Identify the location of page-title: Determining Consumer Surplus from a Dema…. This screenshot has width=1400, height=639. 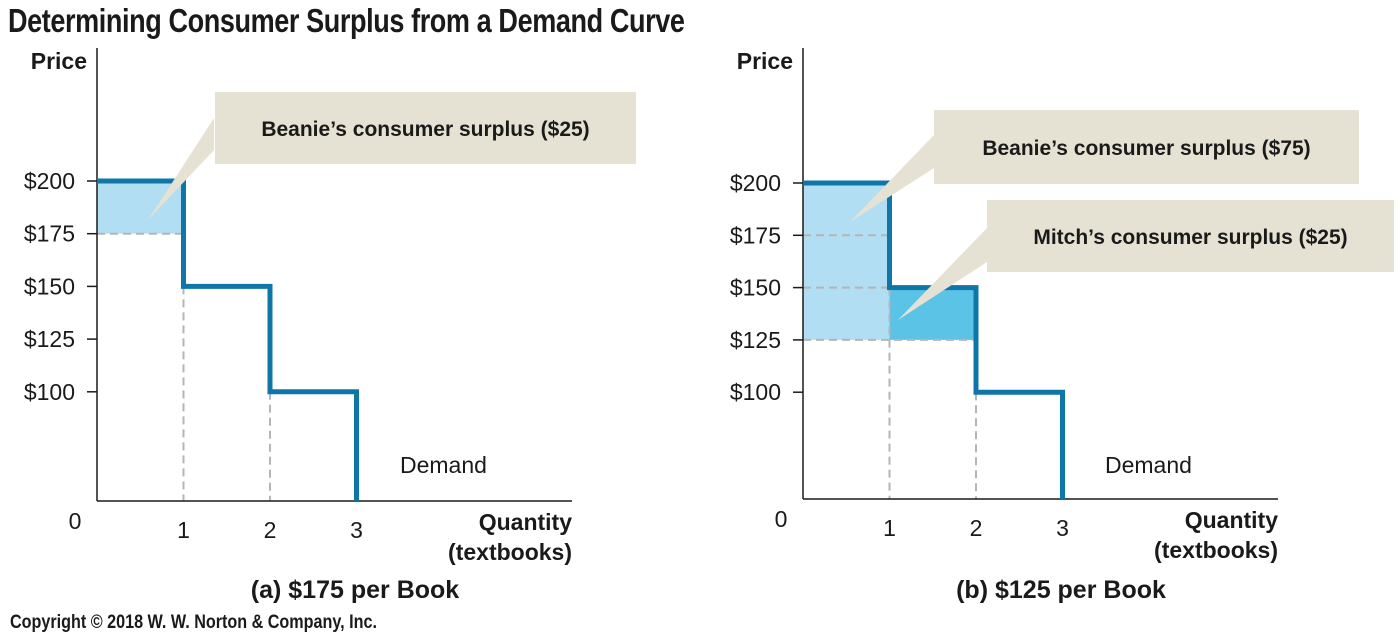
(346, 20).